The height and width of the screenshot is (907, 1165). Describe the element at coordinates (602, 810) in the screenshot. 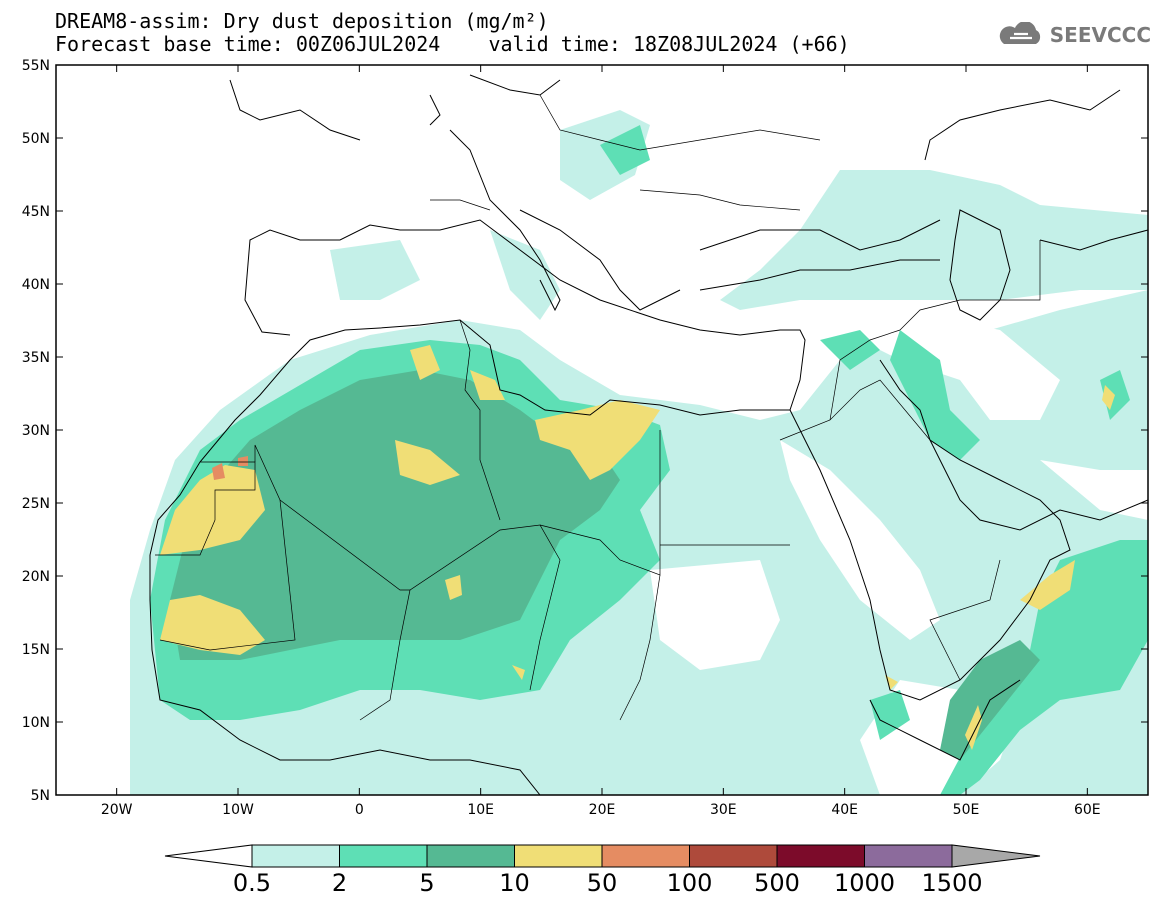

I see `lon-tick-label: 20E` at that location.